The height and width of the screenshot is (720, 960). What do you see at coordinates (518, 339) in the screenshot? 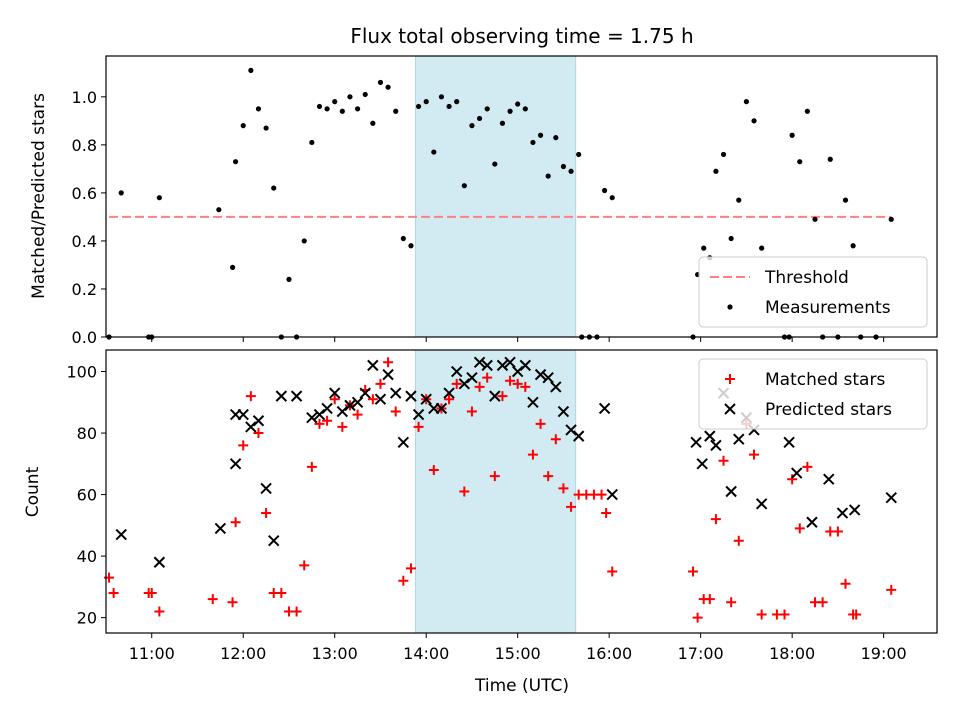
I see `top-x-axis` at bounding box center [518, 339].